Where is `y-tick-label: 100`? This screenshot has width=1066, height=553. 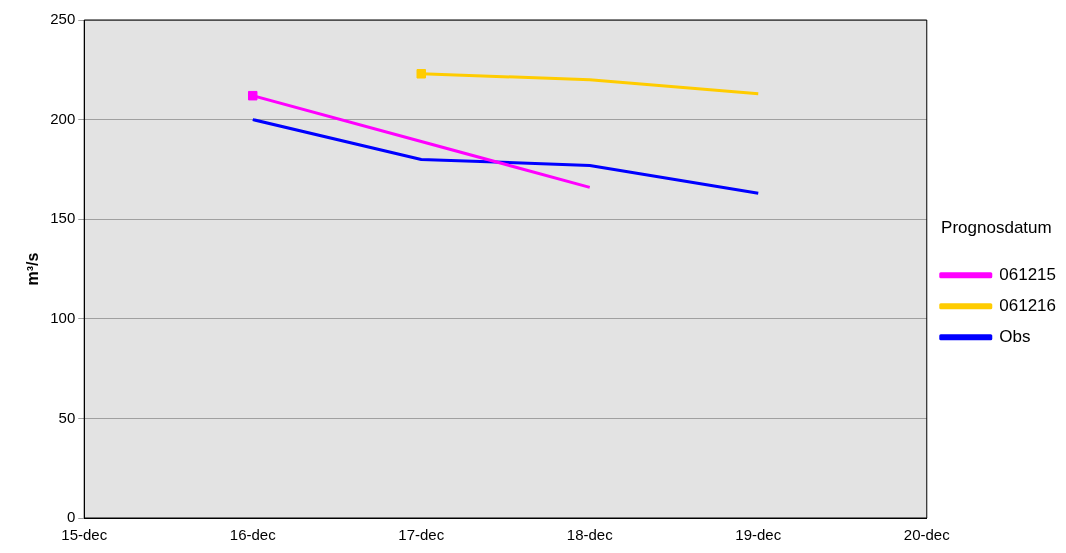
y-tick-label: 100 is located at coordinates (63, 317).